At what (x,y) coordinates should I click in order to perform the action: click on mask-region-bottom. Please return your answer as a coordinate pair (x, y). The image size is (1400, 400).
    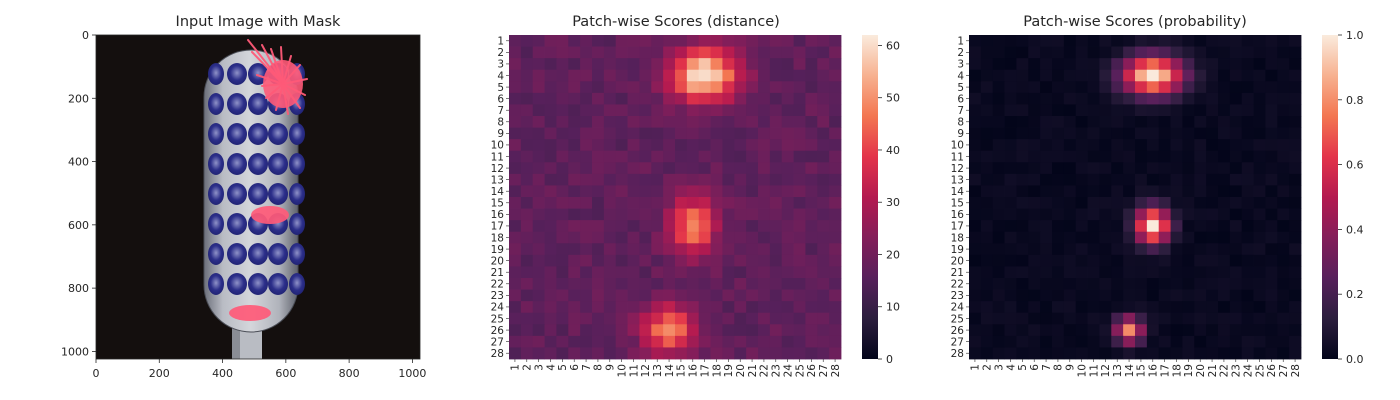
    Looking at the image, I should click on (250, 313).